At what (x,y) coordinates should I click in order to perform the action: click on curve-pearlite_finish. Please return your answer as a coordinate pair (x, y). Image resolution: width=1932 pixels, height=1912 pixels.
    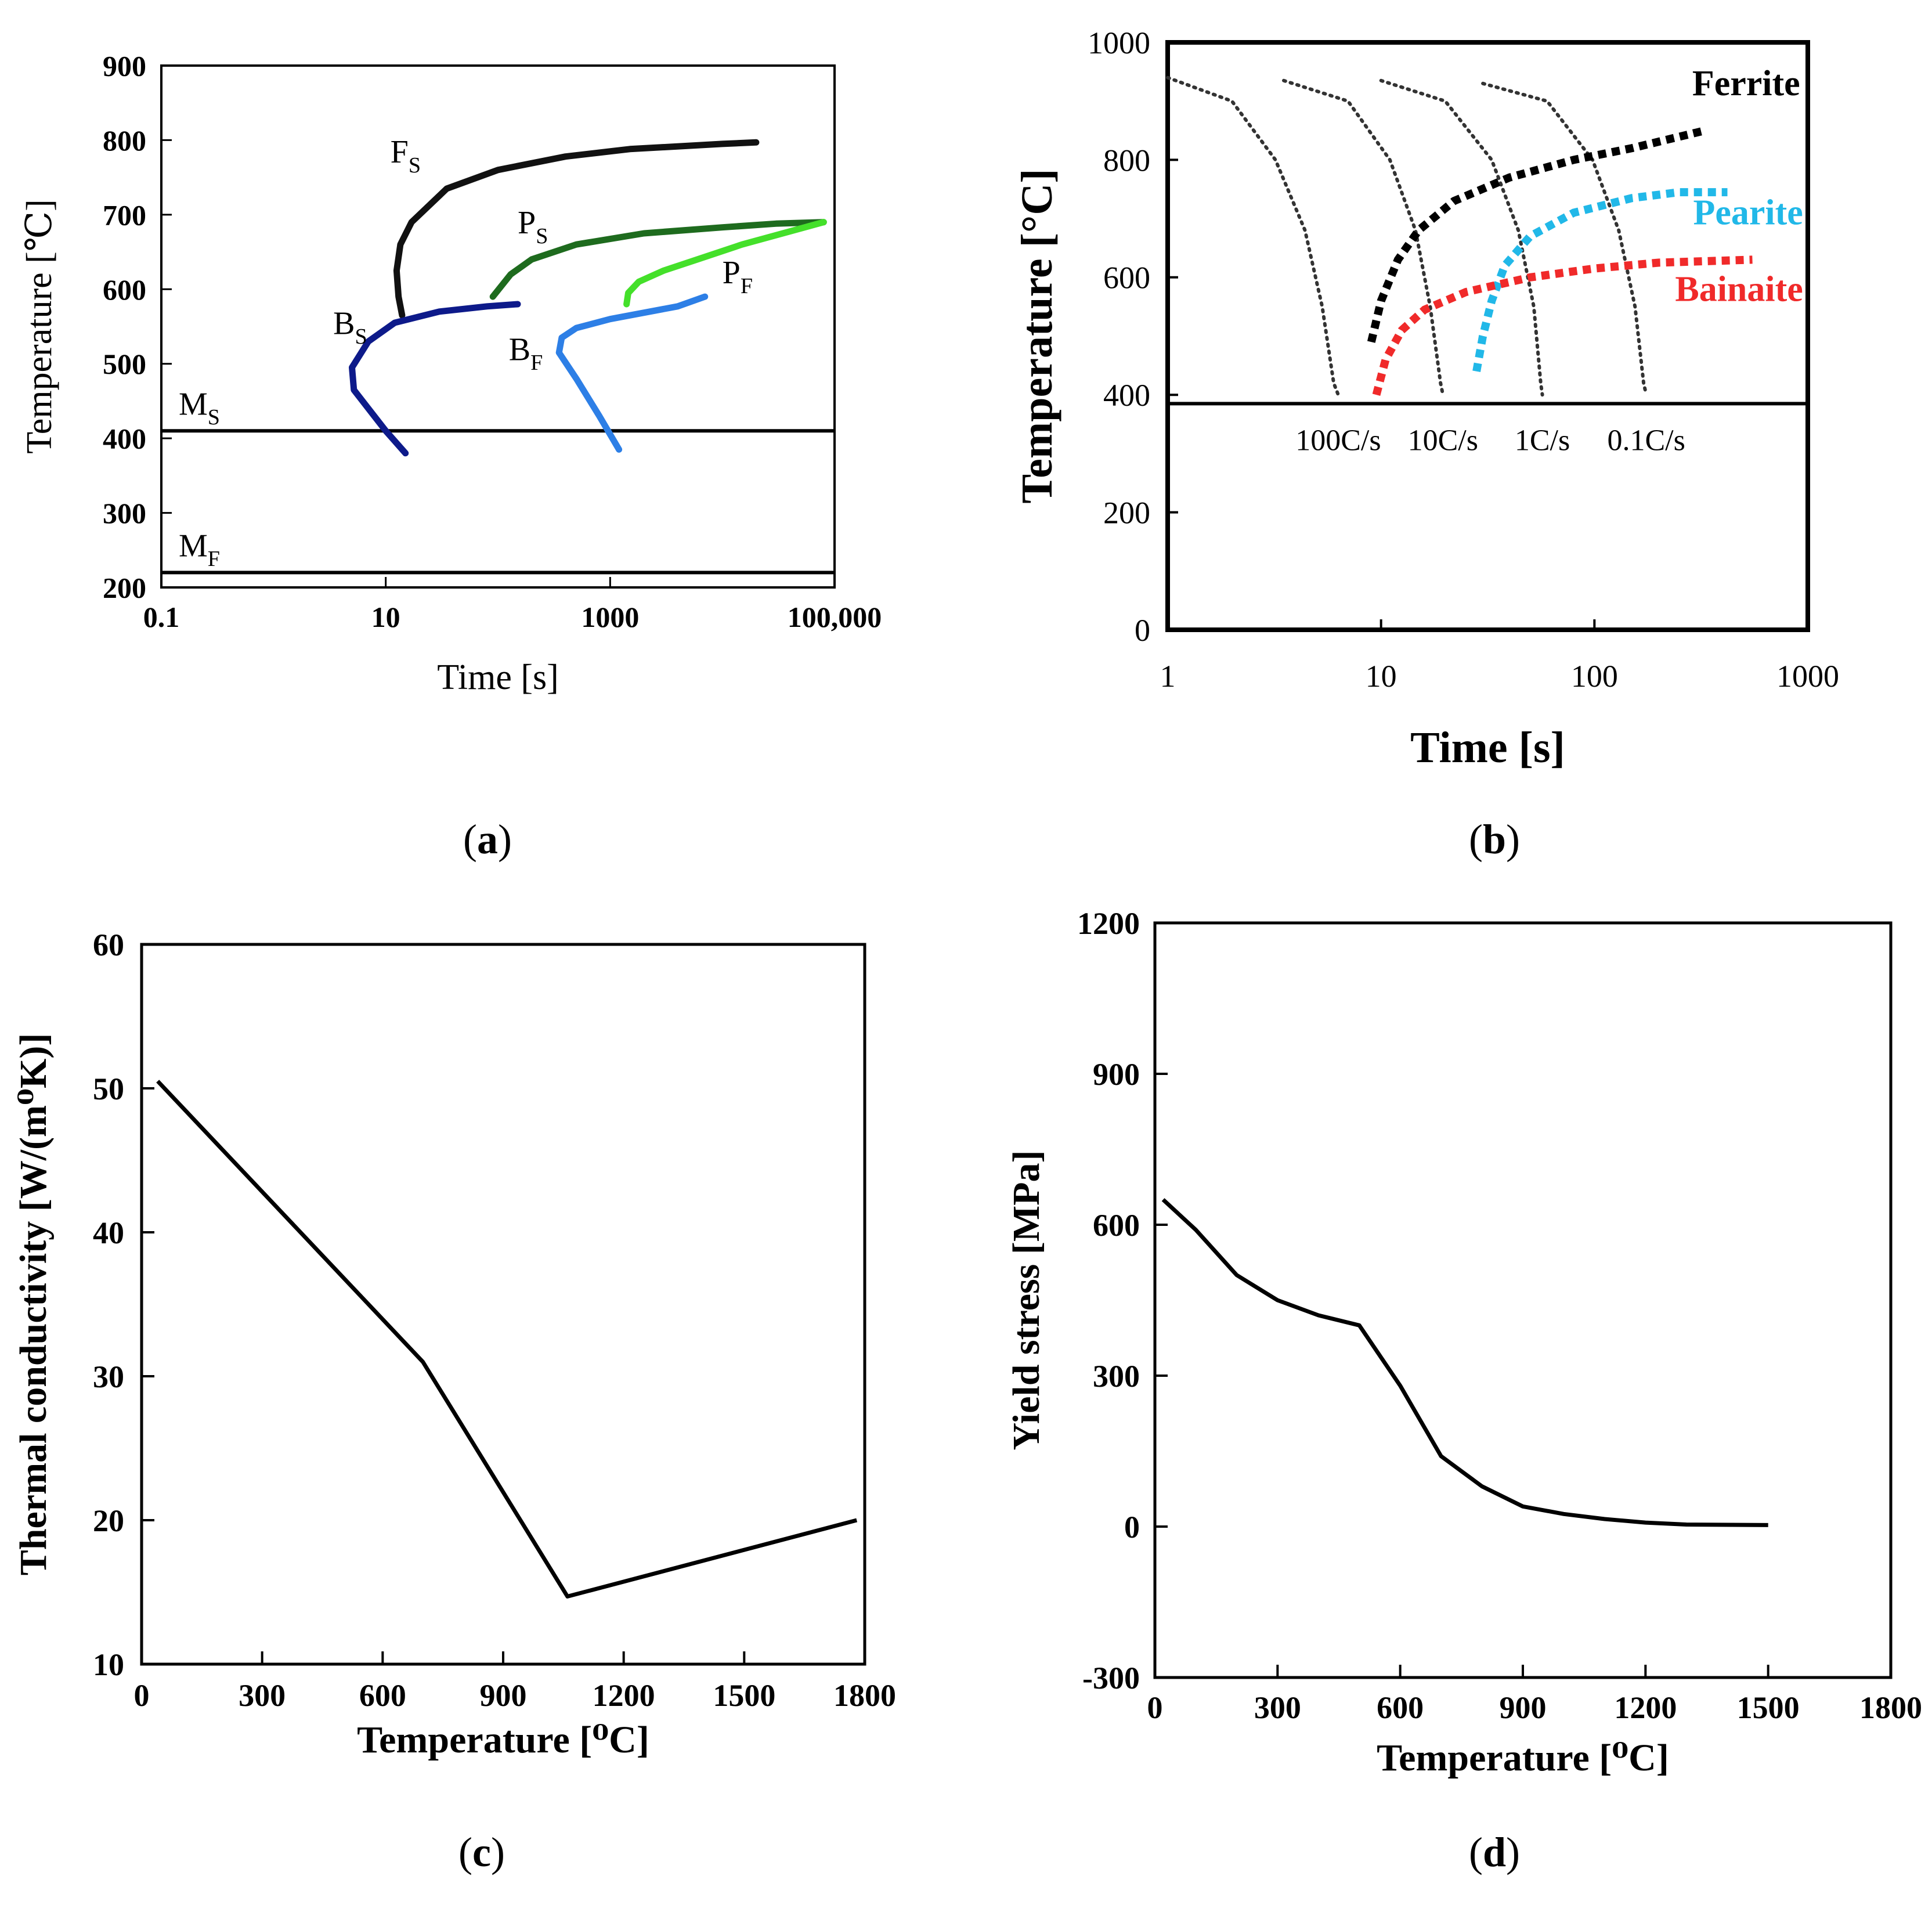
    Looking at the image, I should click on (725, 263).